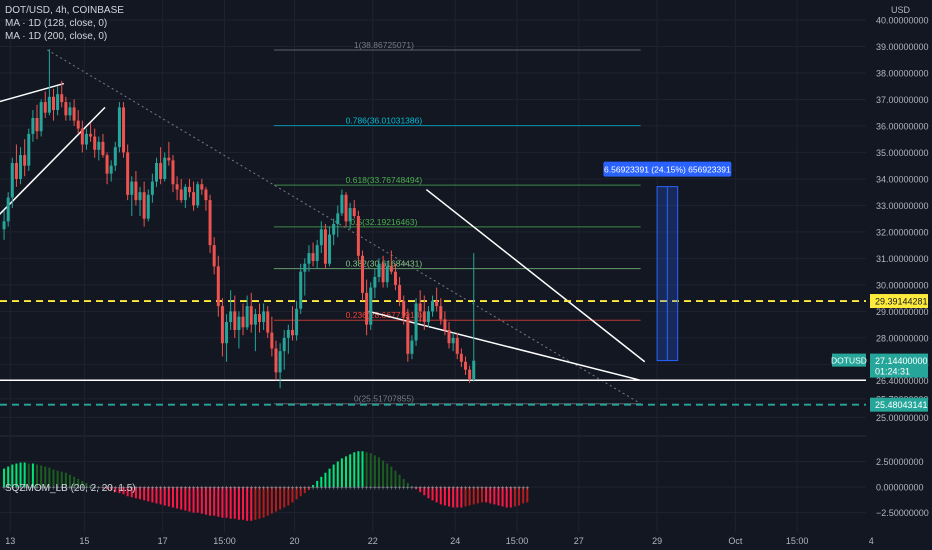 This screenshot has width=932, height=550. I want to click on price-tag-bg, so click(899, 301).